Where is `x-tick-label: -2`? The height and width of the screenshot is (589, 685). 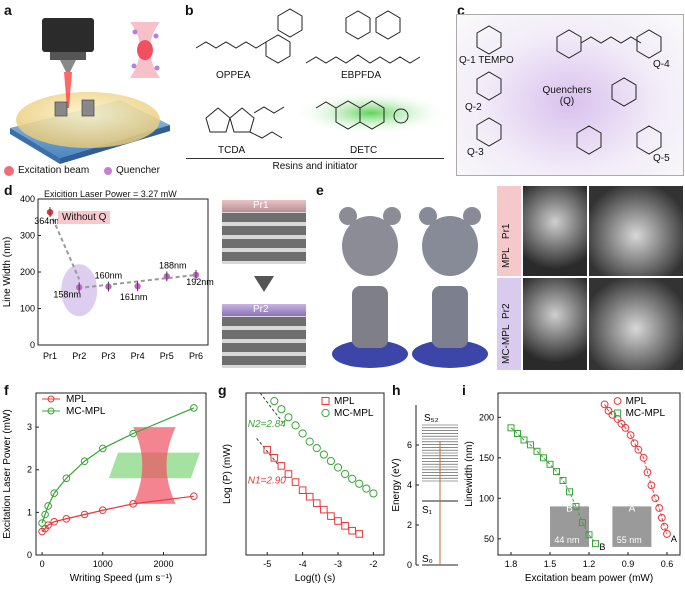 x-tick-label: -2 is located at coordinates (373, 564).